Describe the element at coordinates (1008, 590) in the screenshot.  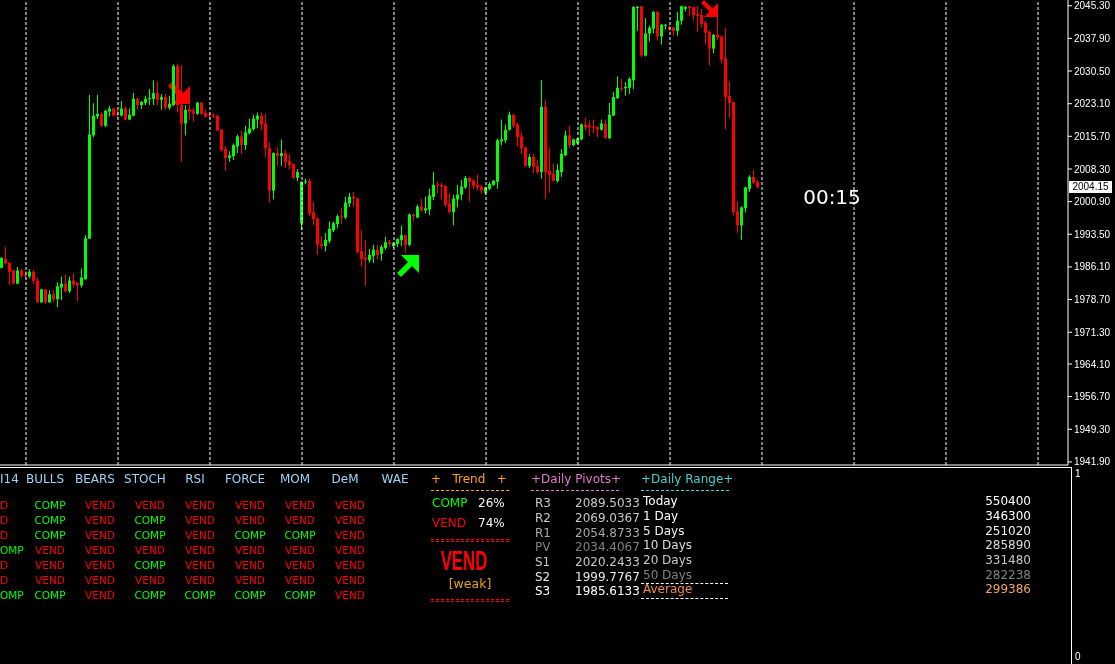
I see `text: 299386` at that location.